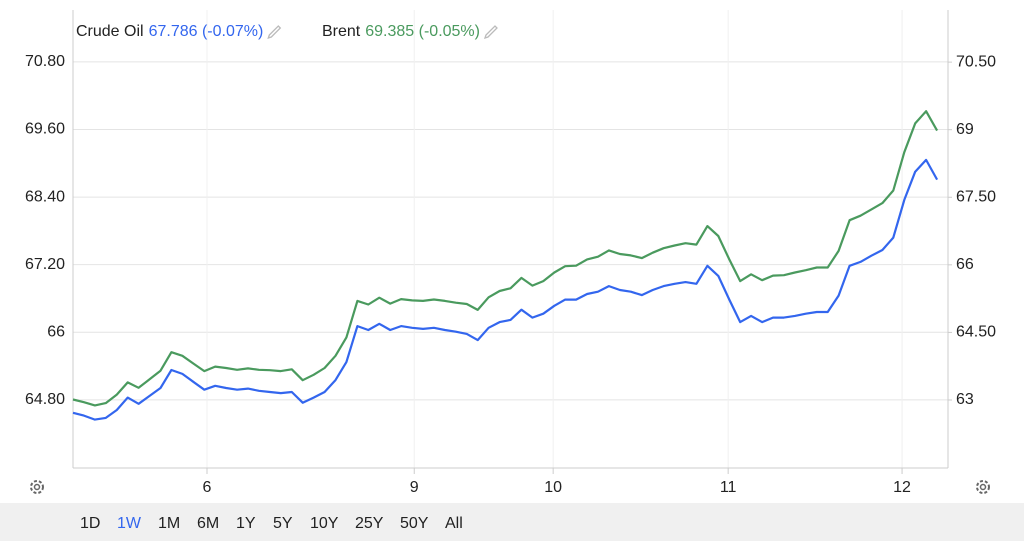 The image size is (1024, 541). I want to click on range-button: 1D, so click(90, 523).